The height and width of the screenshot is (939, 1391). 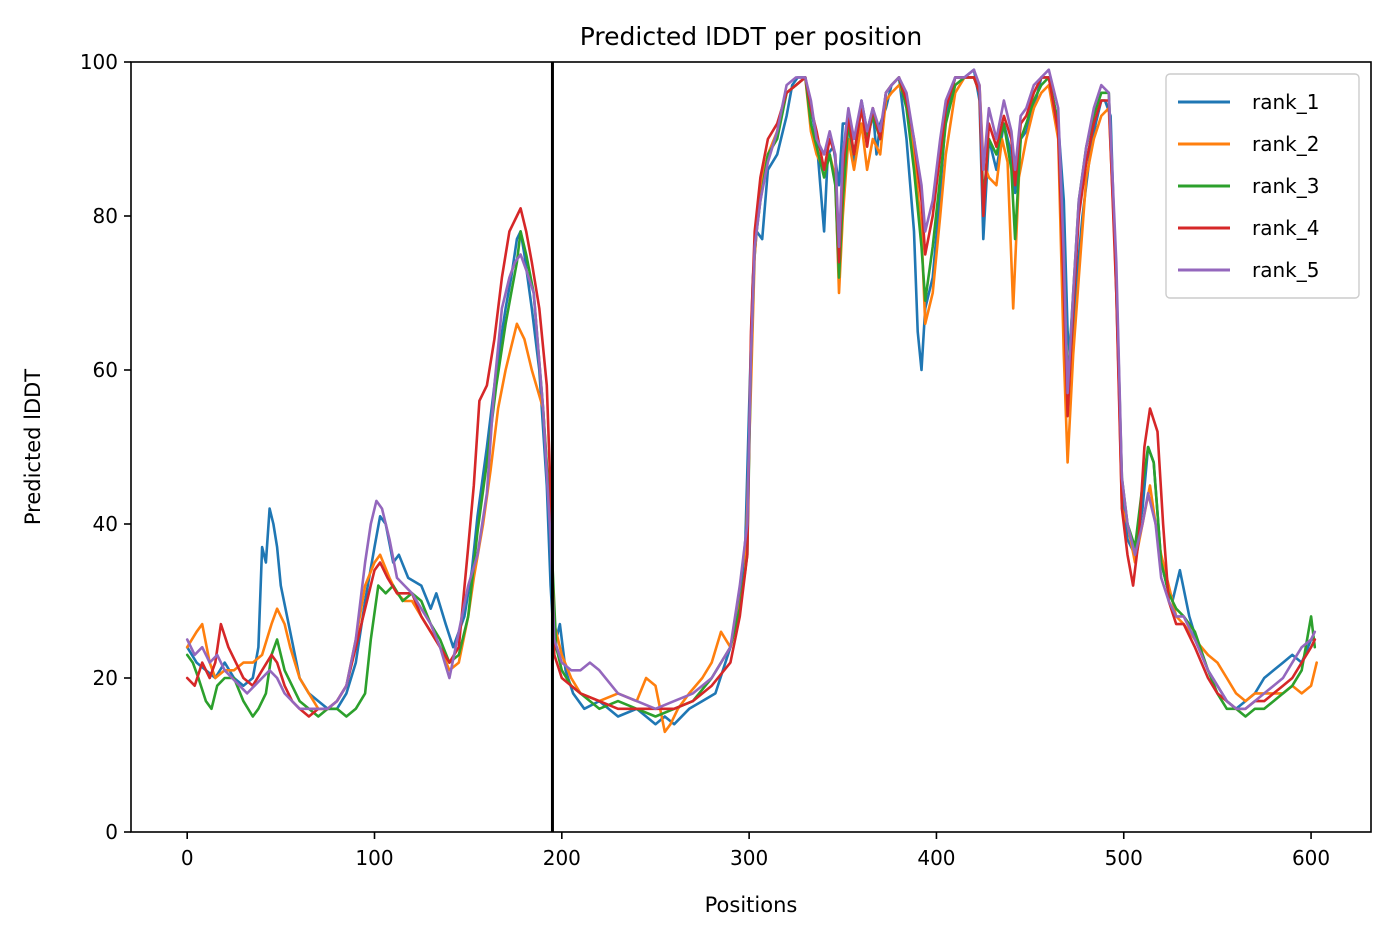 What do you see at coordinates (1311, 858) in the screenshot?
I see `x-tick-label: 600` at bounding box center [1311, 858].